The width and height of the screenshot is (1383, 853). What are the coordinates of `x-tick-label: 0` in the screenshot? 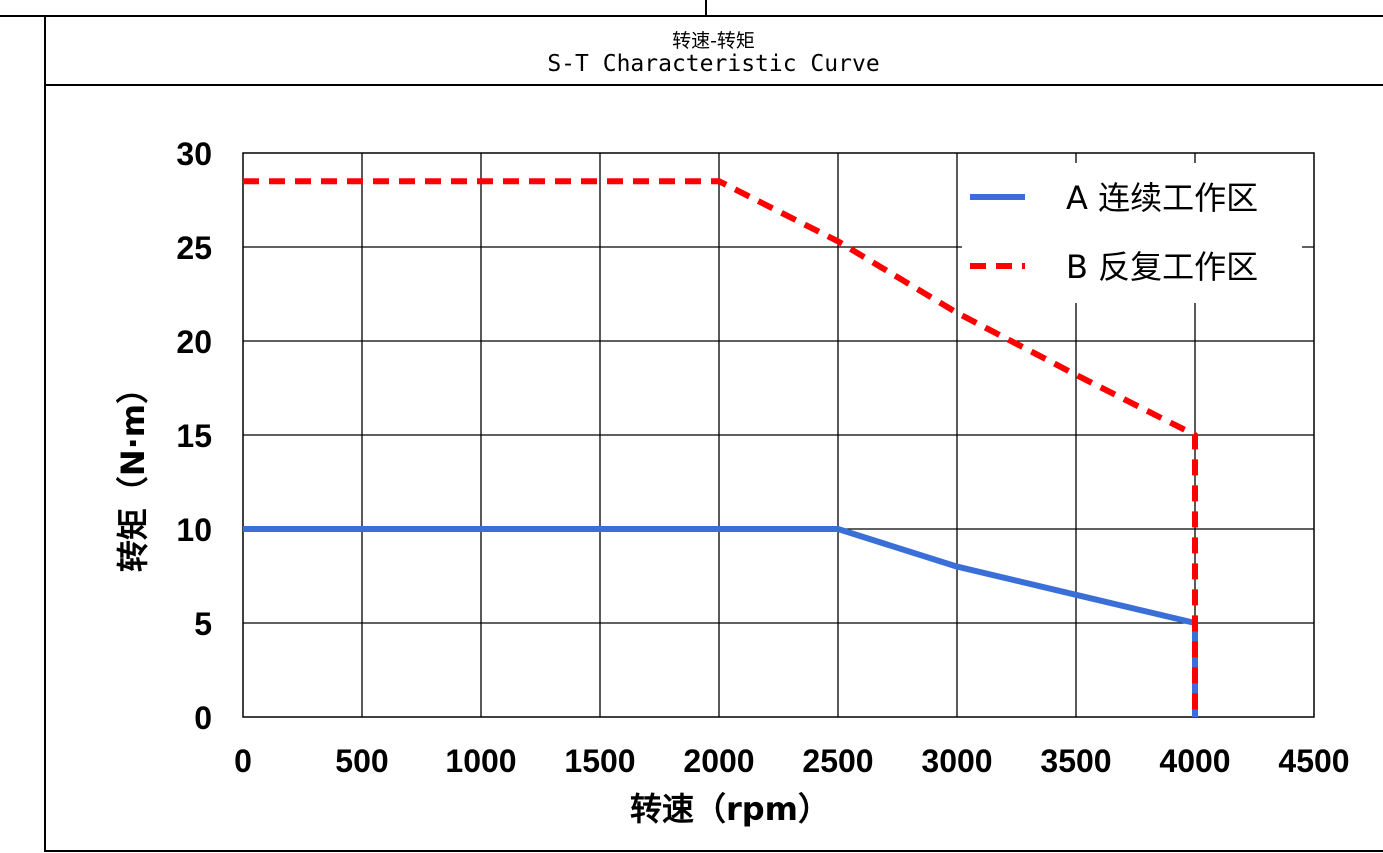 It's located at (243, 761).